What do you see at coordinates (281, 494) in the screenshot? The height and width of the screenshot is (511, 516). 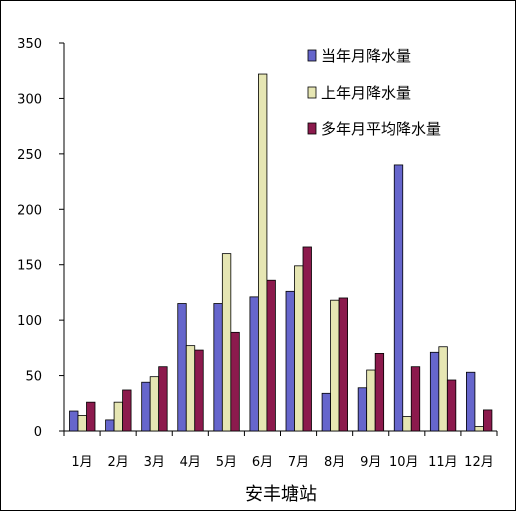 I see `x-axis-title: 安丰塘站` at bounding box center [281, 494].